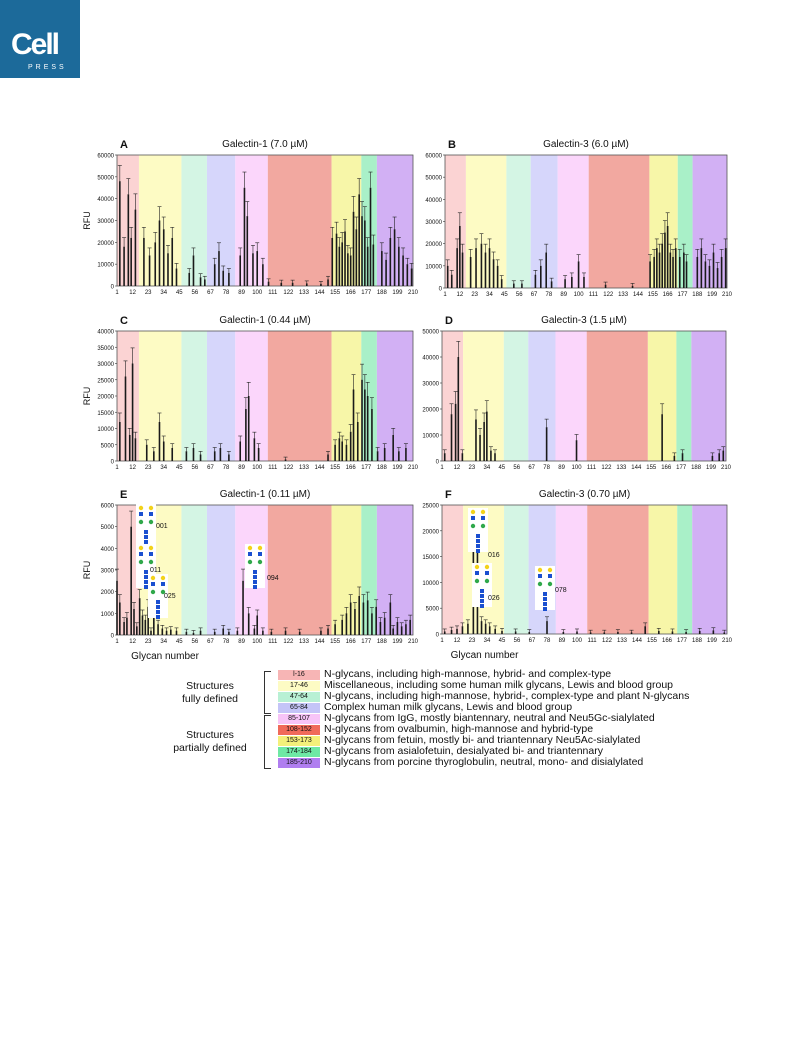 This screenshot has height=1043, width=803. What do you see at coordinates (430, 437) in the screenshot?
I see `y-tick-label: 10000` at bounding box center [430, 437].